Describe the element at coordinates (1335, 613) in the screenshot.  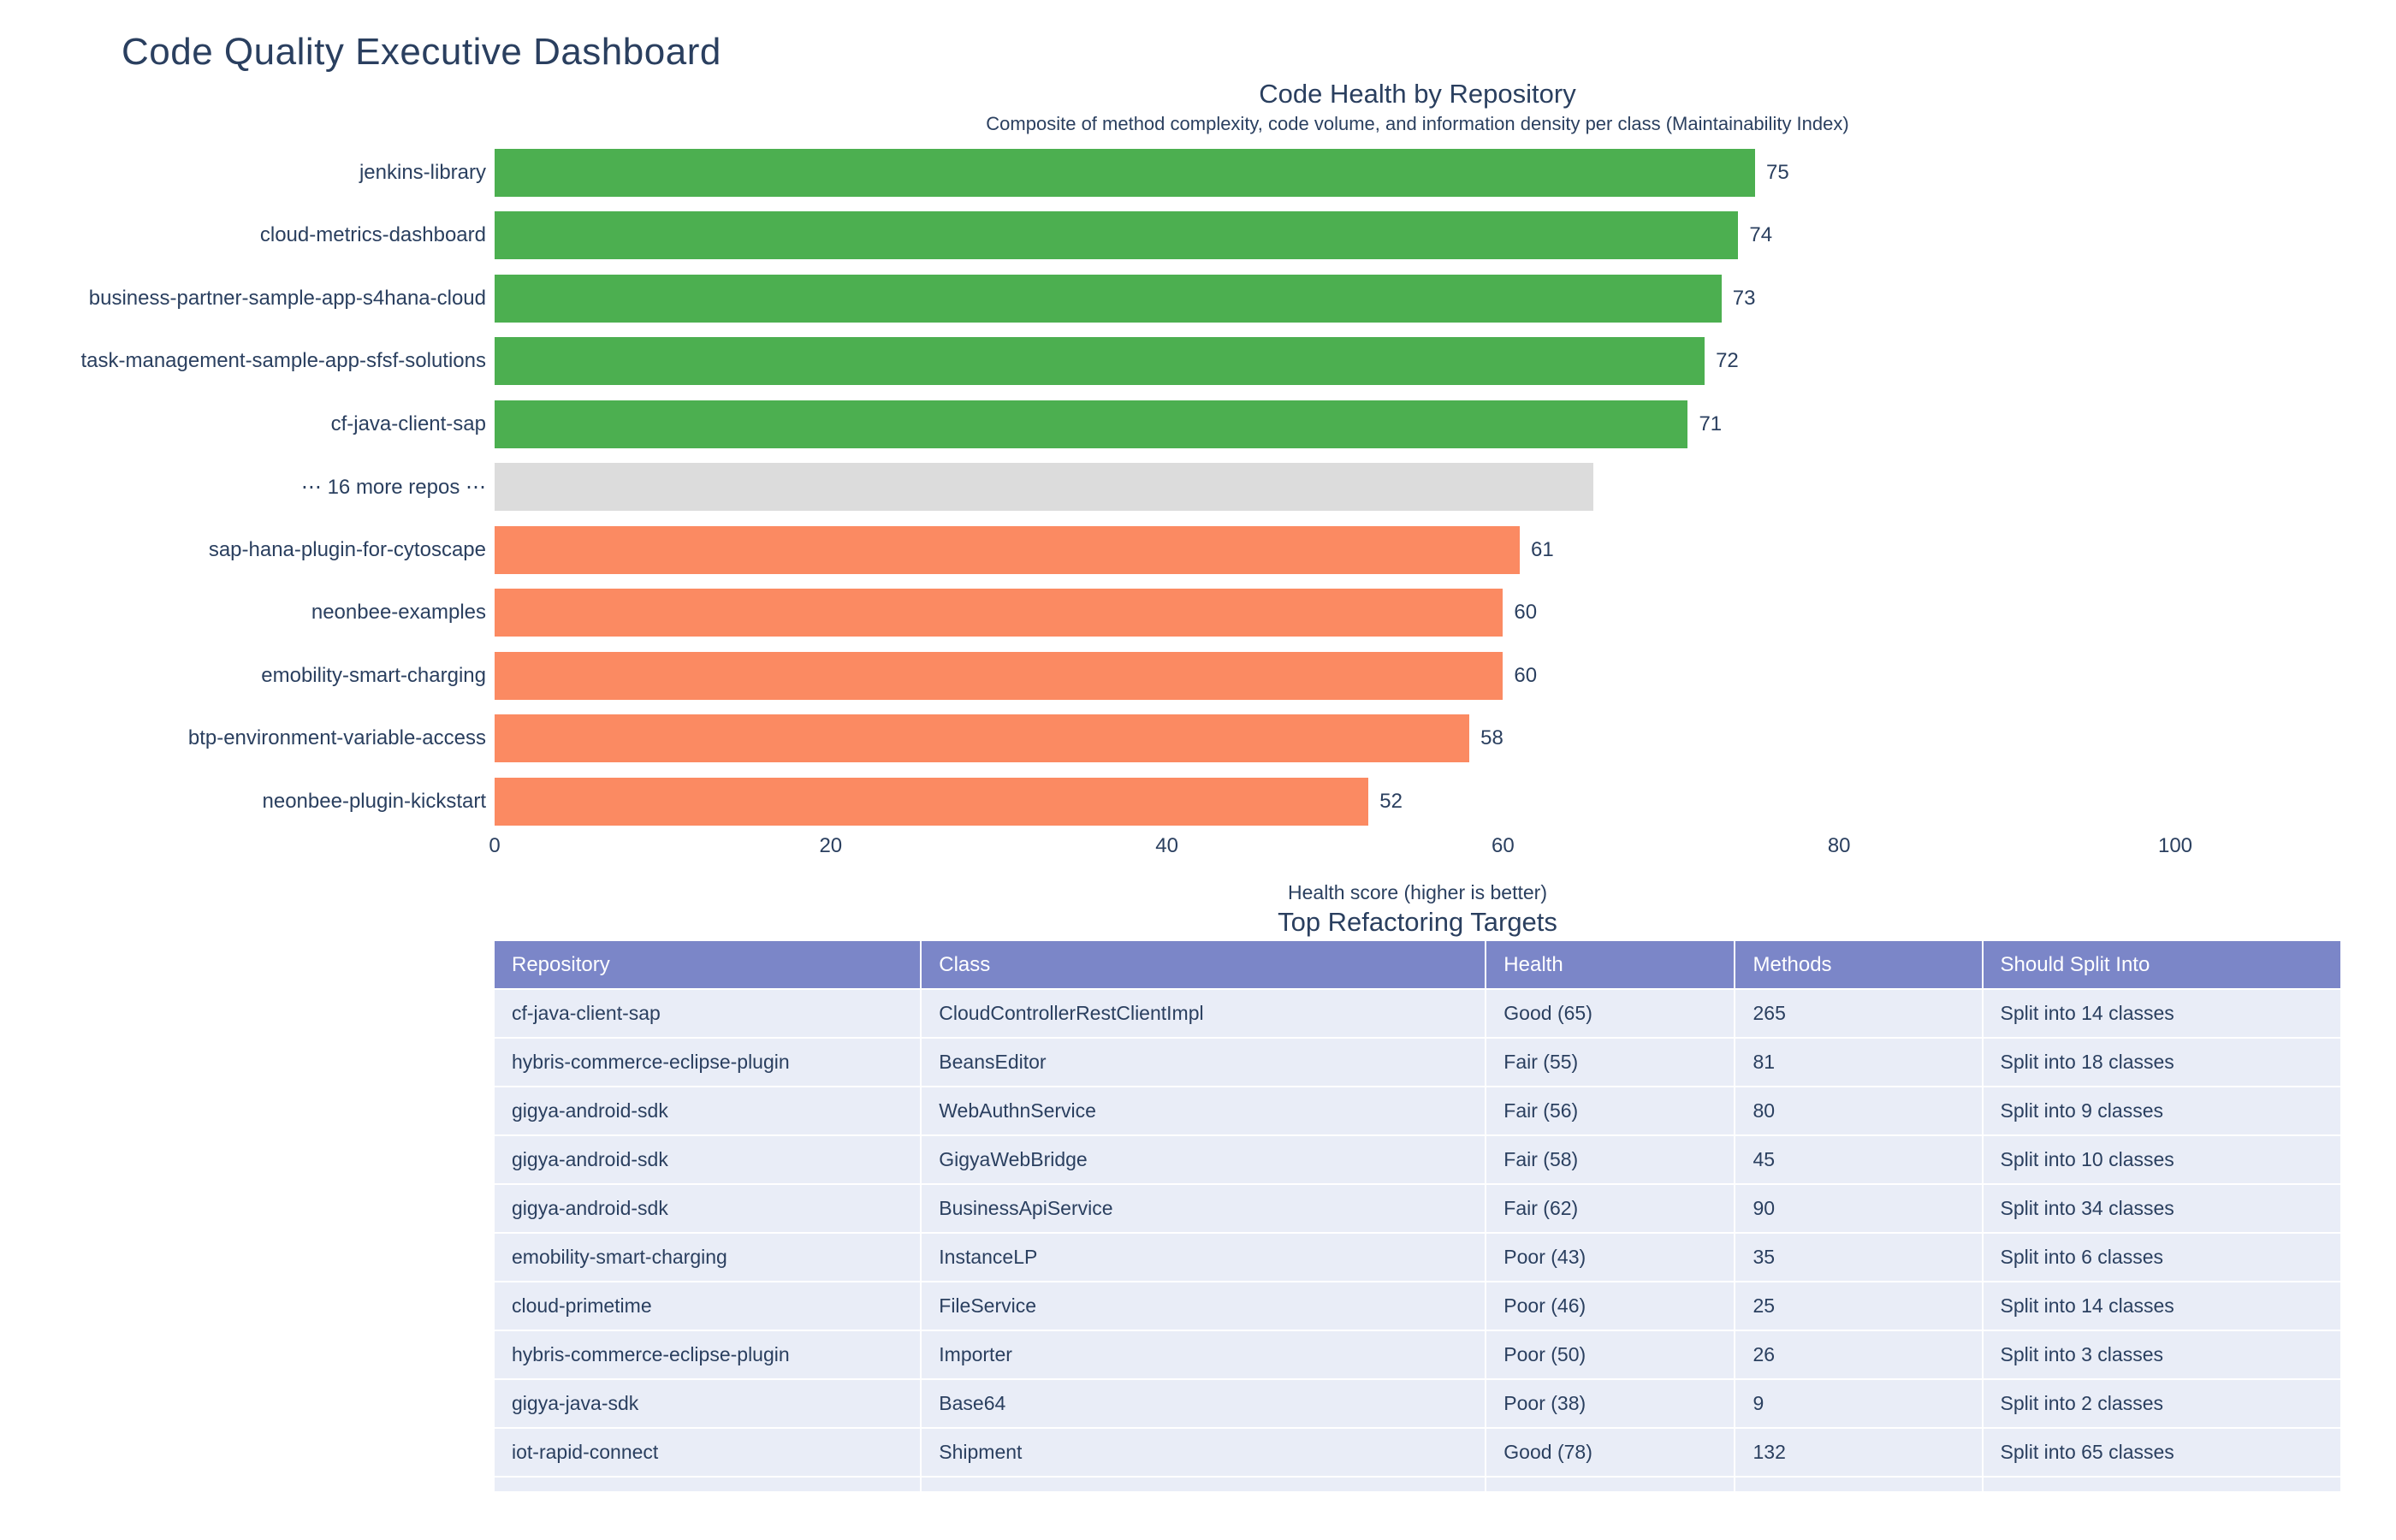
I see `bar-track: 60` at that location.